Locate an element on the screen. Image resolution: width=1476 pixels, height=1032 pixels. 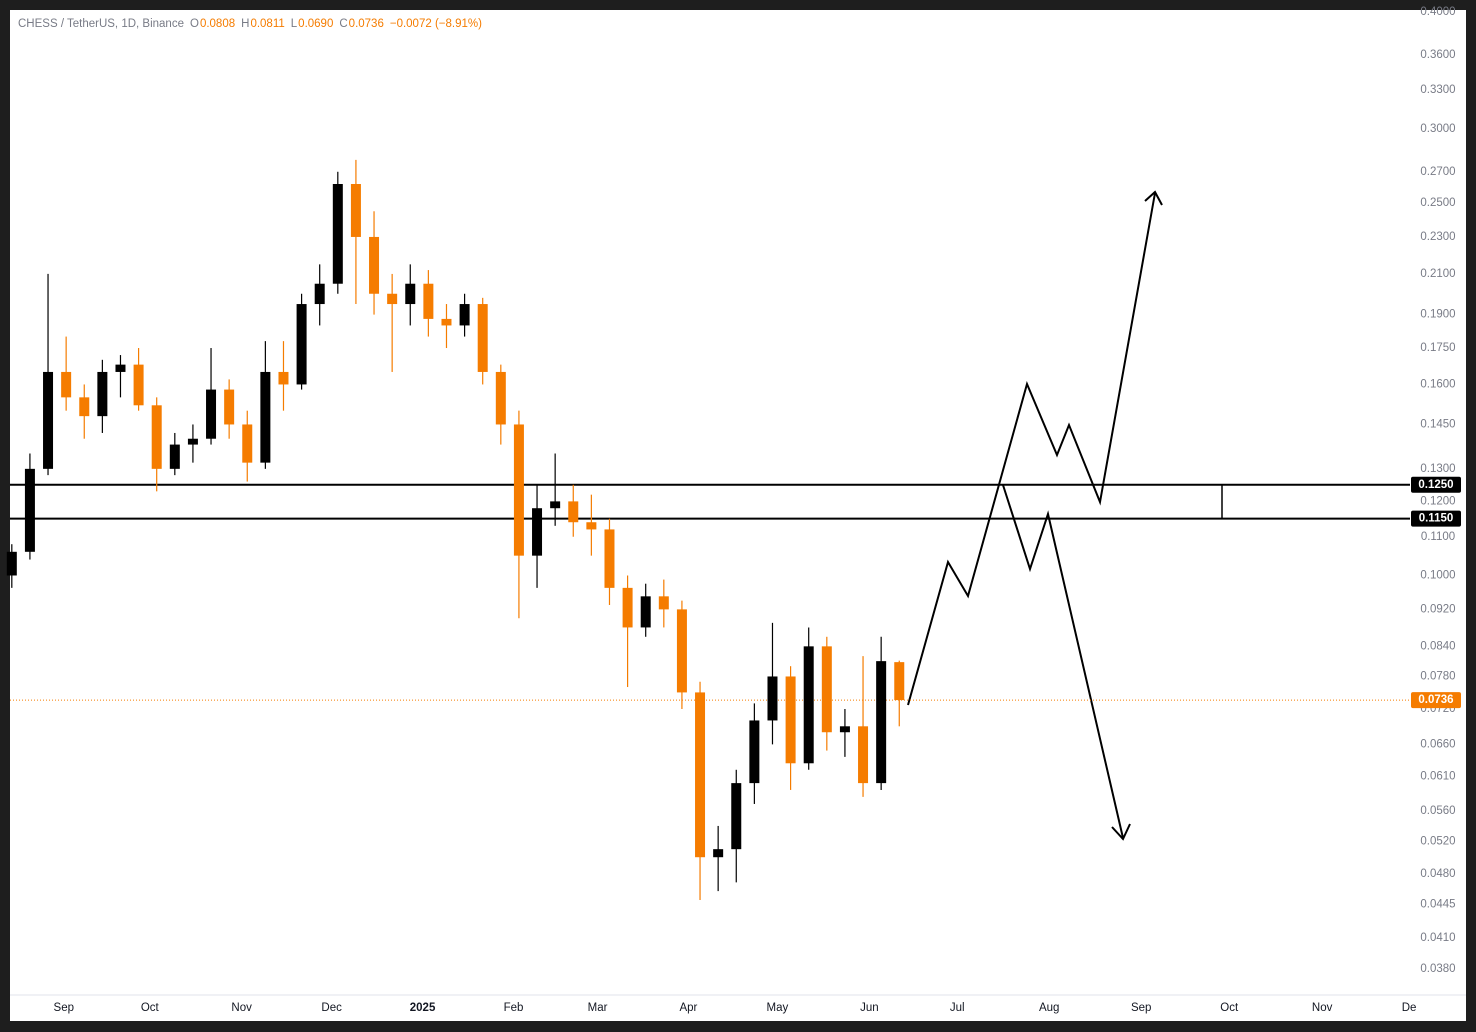
y-tick-label: 0.0920 is located at coordinates (1437, 609).